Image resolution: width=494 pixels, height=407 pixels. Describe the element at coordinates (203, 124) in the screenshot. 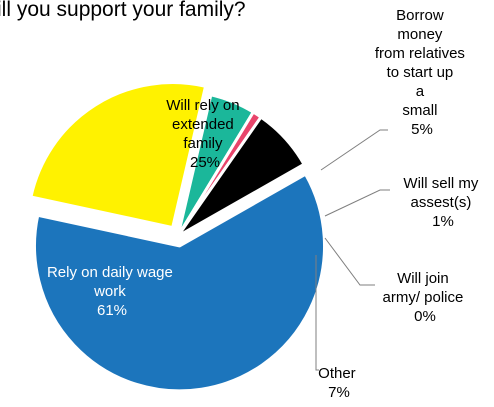

I see `label-line: extended` at that location.